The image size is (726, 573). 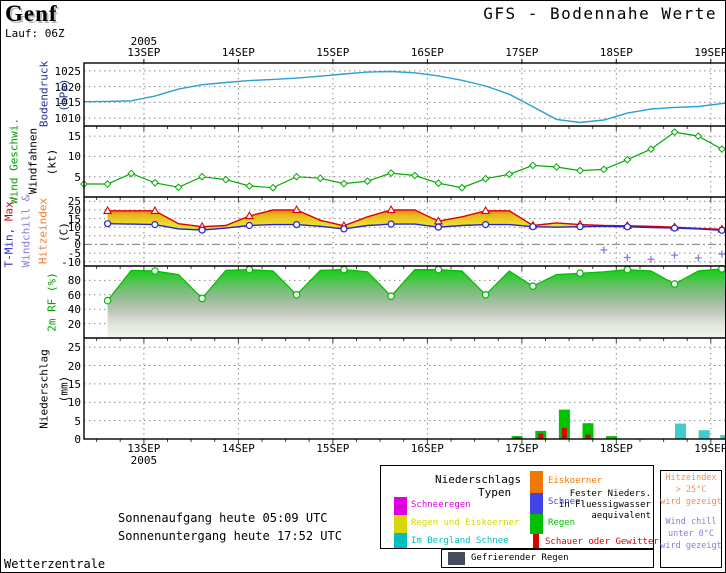 What do you see at coordinates (691, 546) in the screenshot?
I see `windchill-note-line3: wird gezeigt` at bounding box center [691, 546].